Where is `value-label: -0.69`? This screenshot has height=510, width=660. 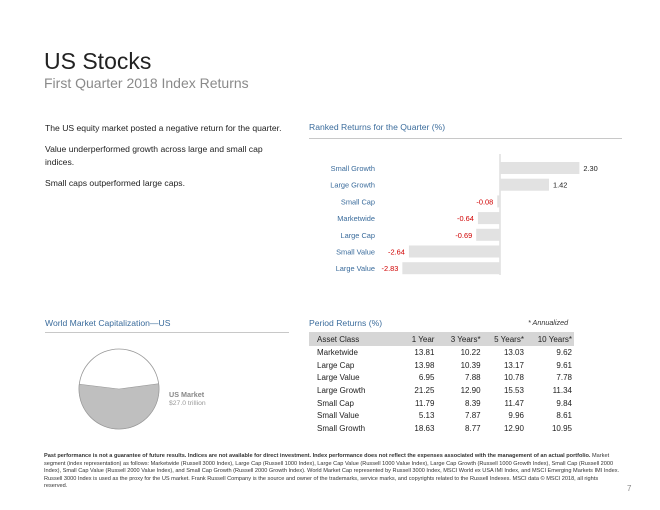 value-label: -0.69 is located at coordinates (463, 235).